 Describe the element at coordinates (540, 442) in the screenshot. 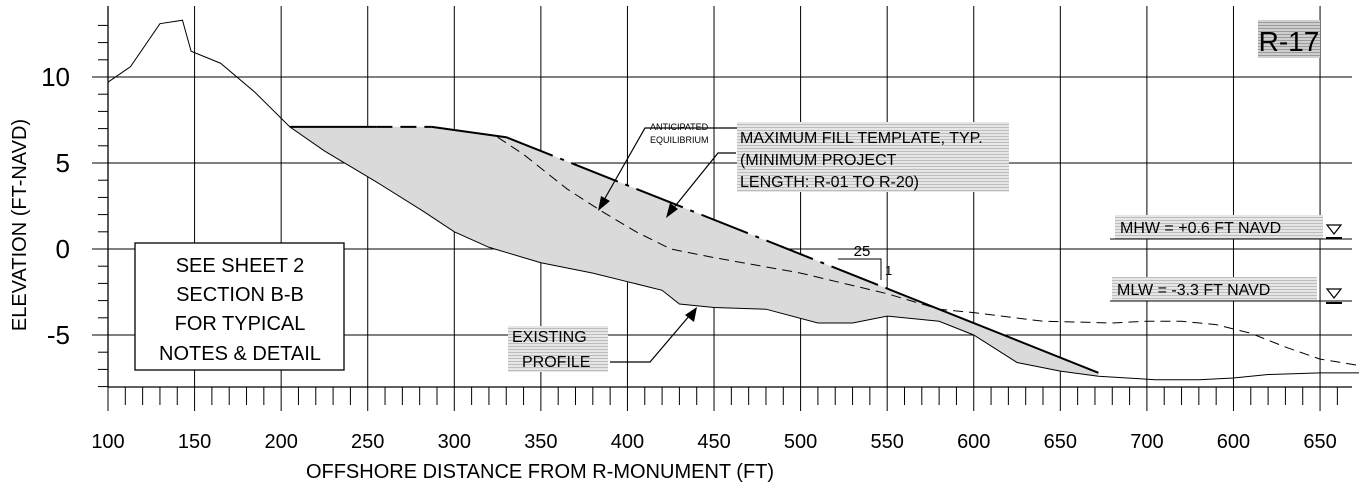

I see `x-tick-label: 350` at that location.